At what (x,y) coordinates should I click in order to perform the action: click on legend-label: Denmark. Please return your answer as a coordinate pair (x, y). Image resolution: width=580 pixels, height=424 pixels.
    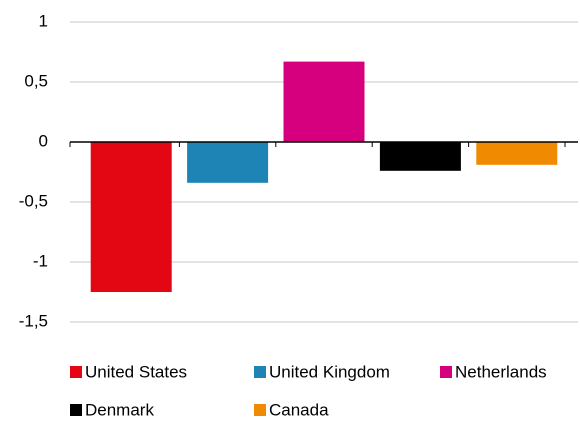
    Looking at the image, I should click on (119, 409).